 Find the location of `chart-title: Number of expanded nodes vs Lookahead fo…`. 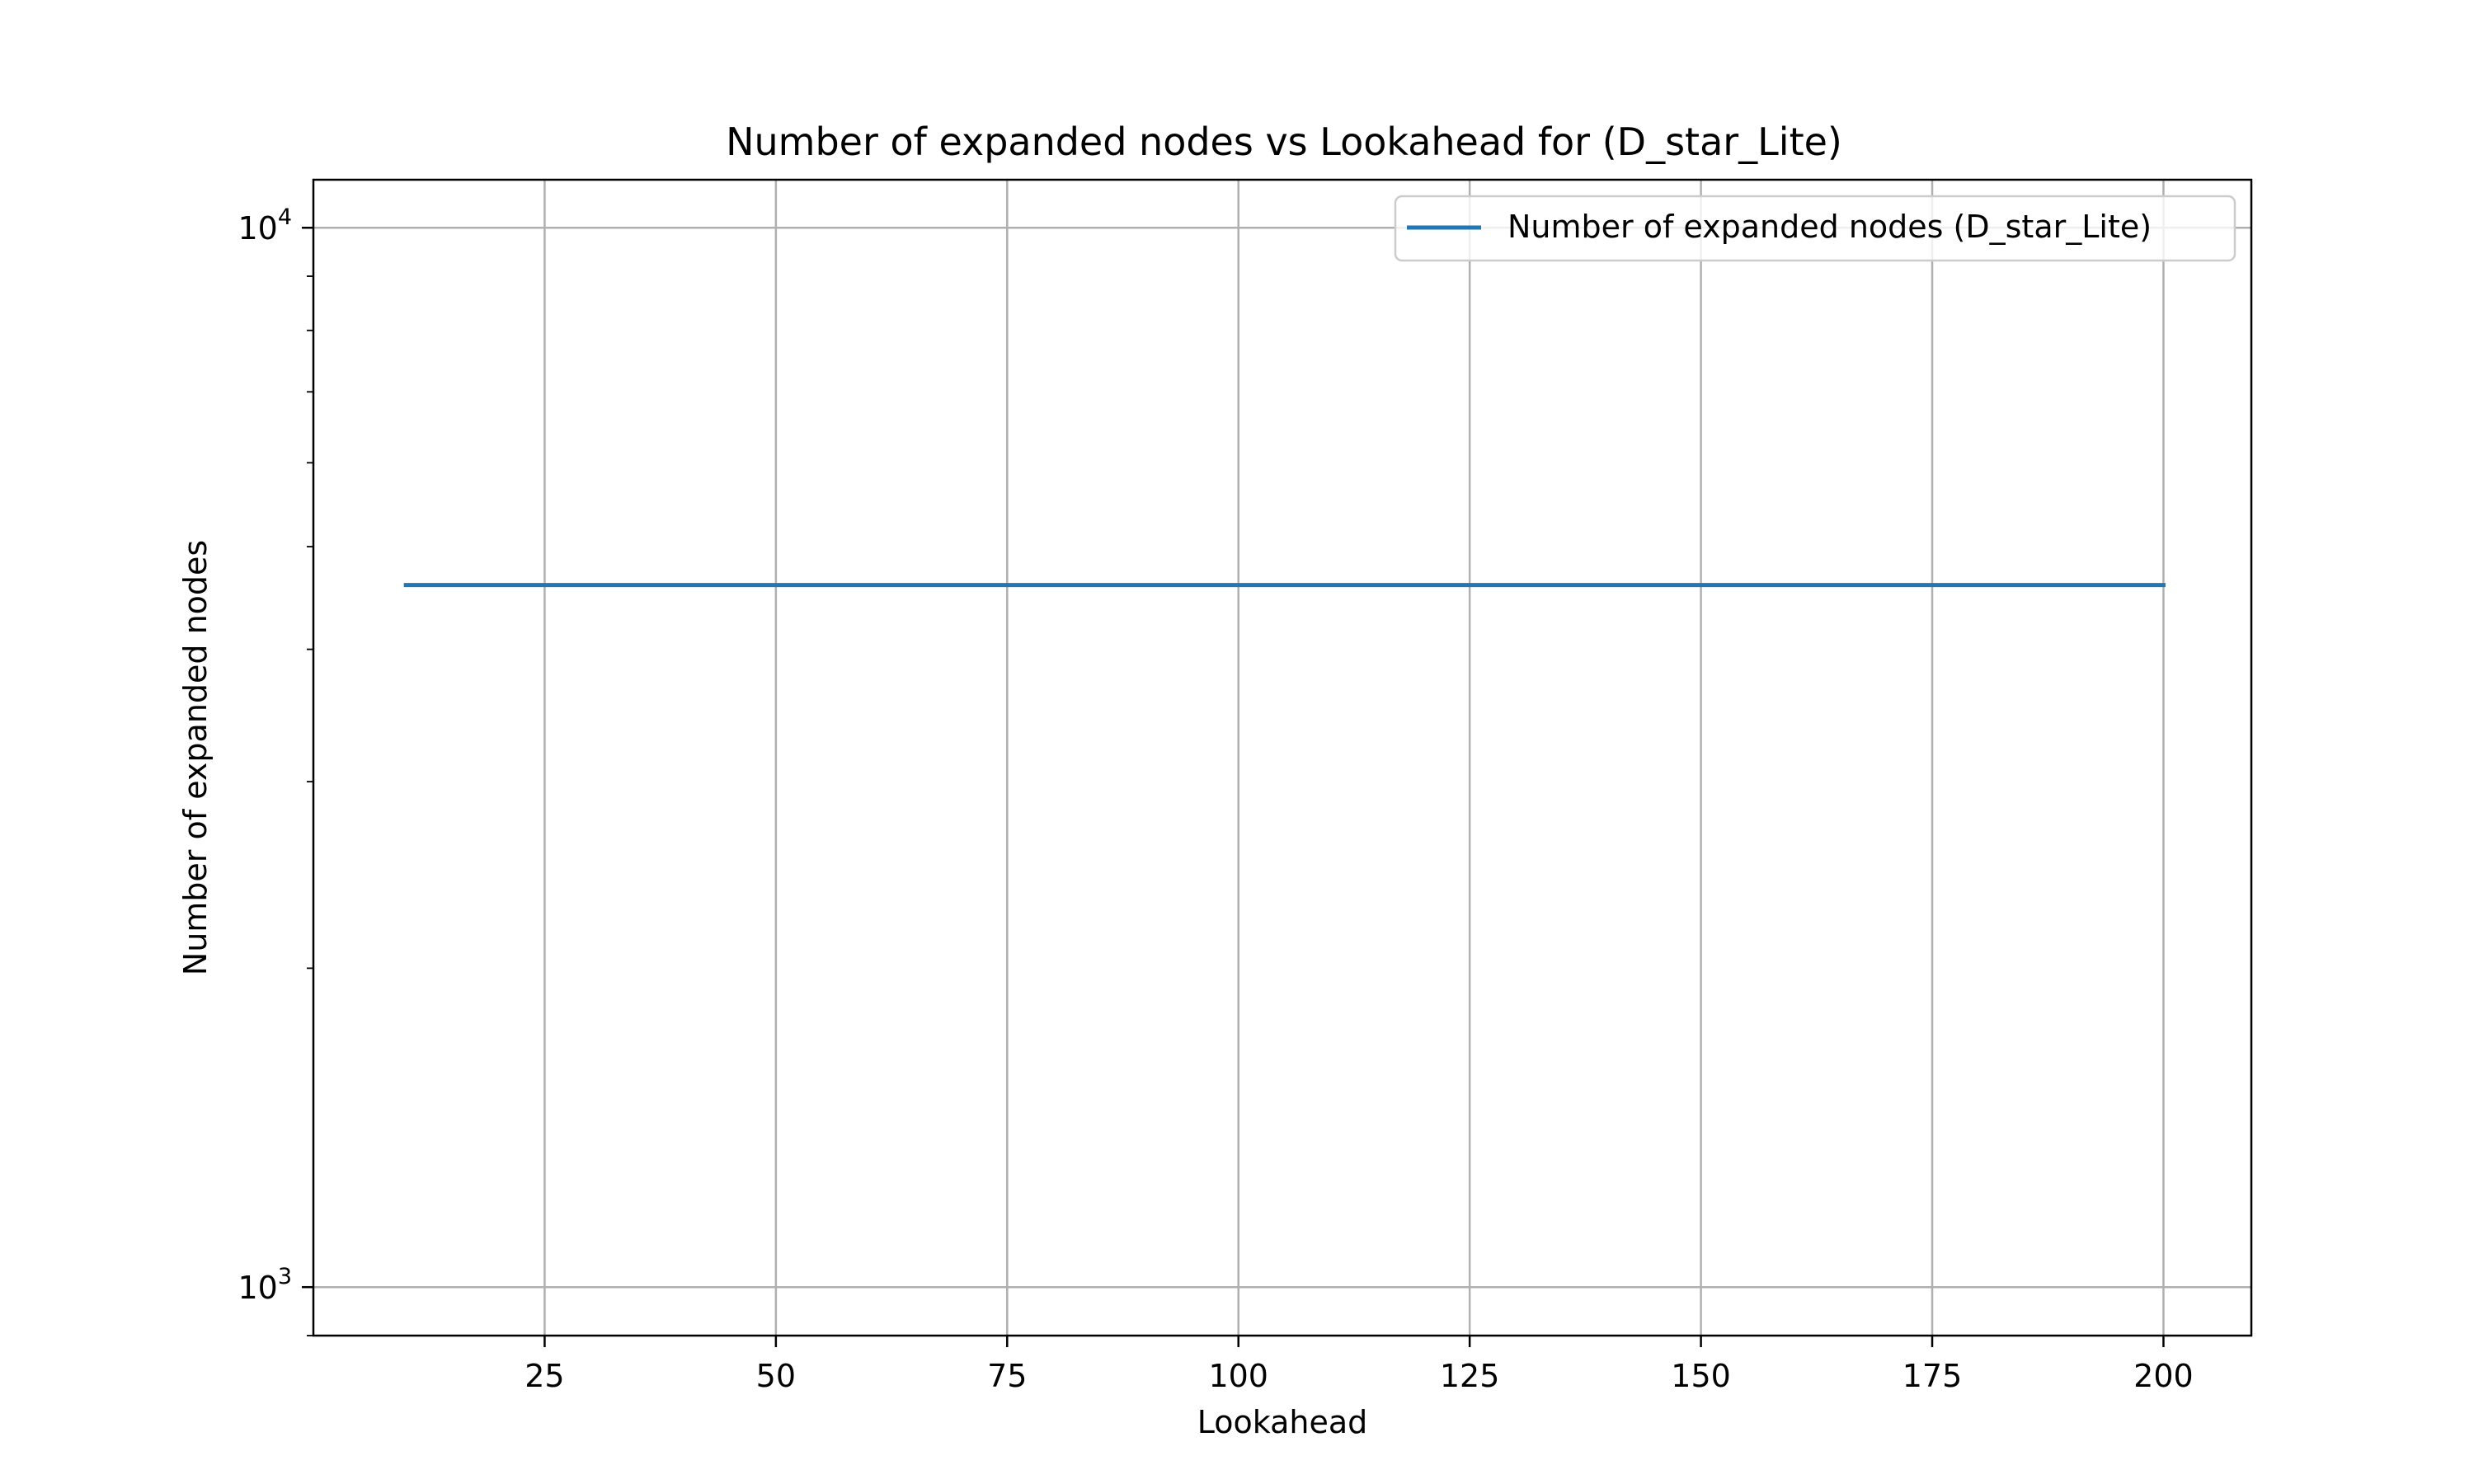

chart-title: Number of expanded nodes vs Lookahead fo… is located at coordinates (1284, 142).